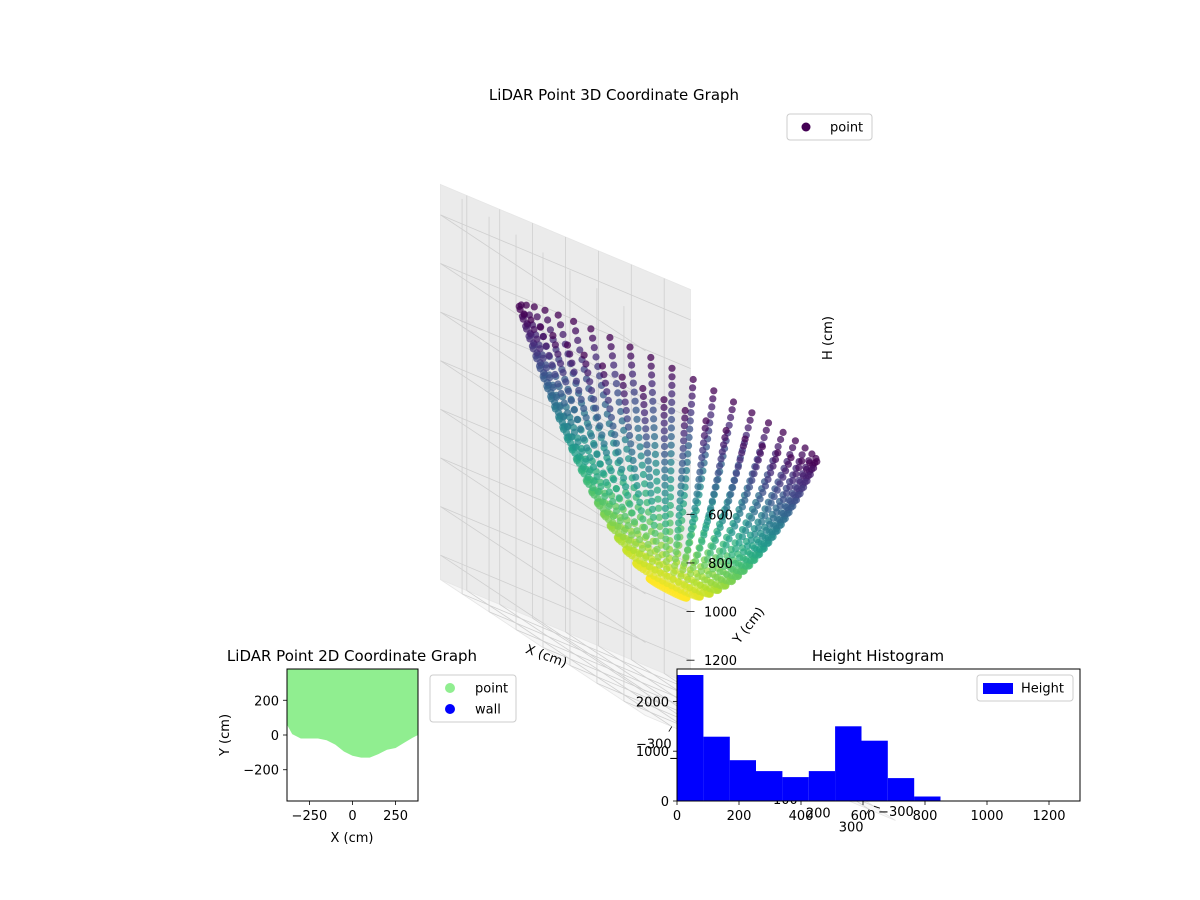  I want to click on chart-3d-x-tick-label: 300, so click(851, 827).